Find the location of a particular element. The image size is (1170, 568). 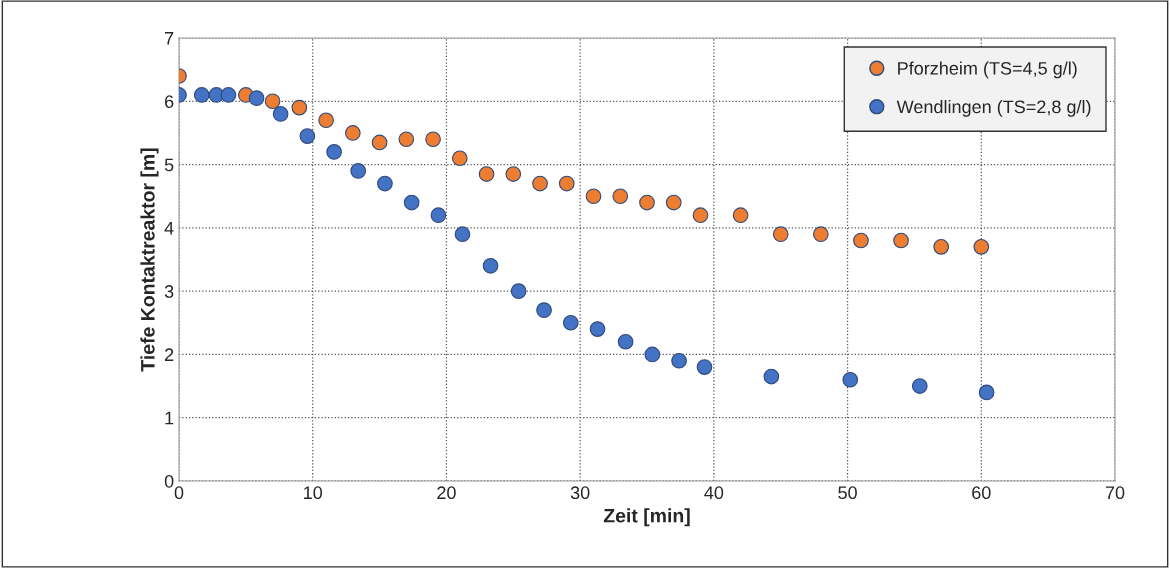

x-tick-label: 0 is located at coordinates (179, 493).